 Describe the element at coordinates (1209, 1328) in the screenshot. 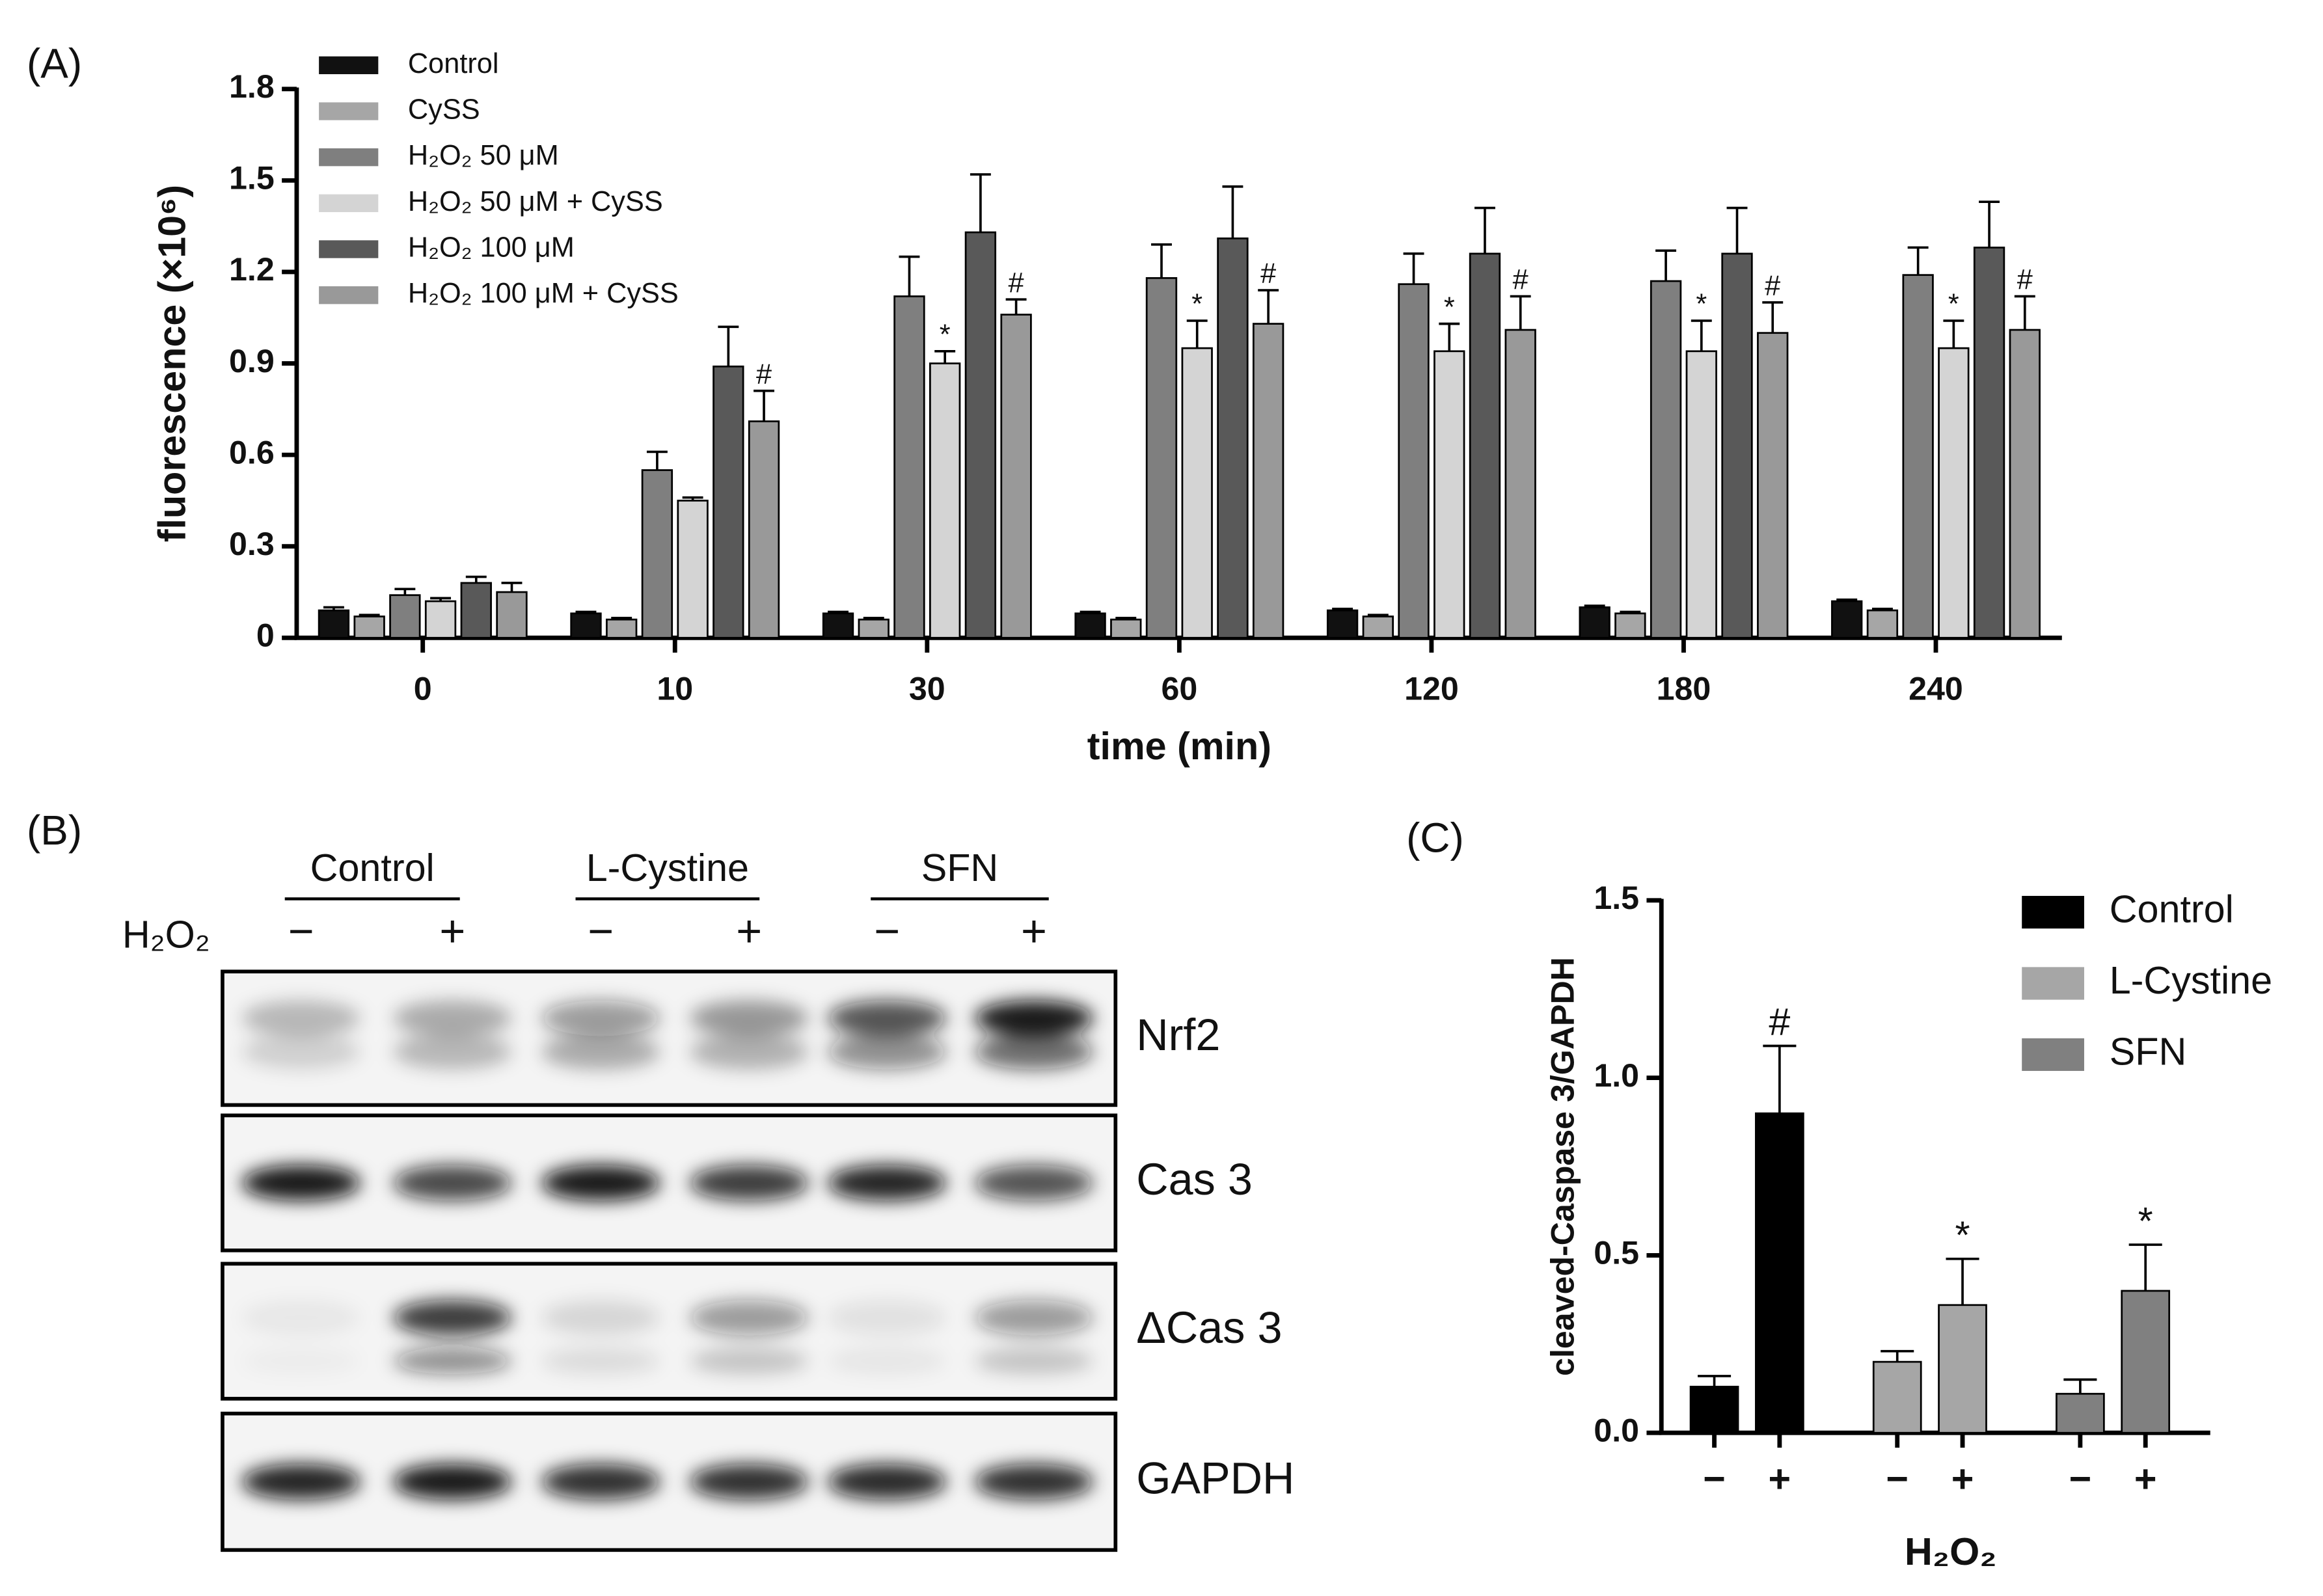

I see `band-label: ΔCas 3` at that location.